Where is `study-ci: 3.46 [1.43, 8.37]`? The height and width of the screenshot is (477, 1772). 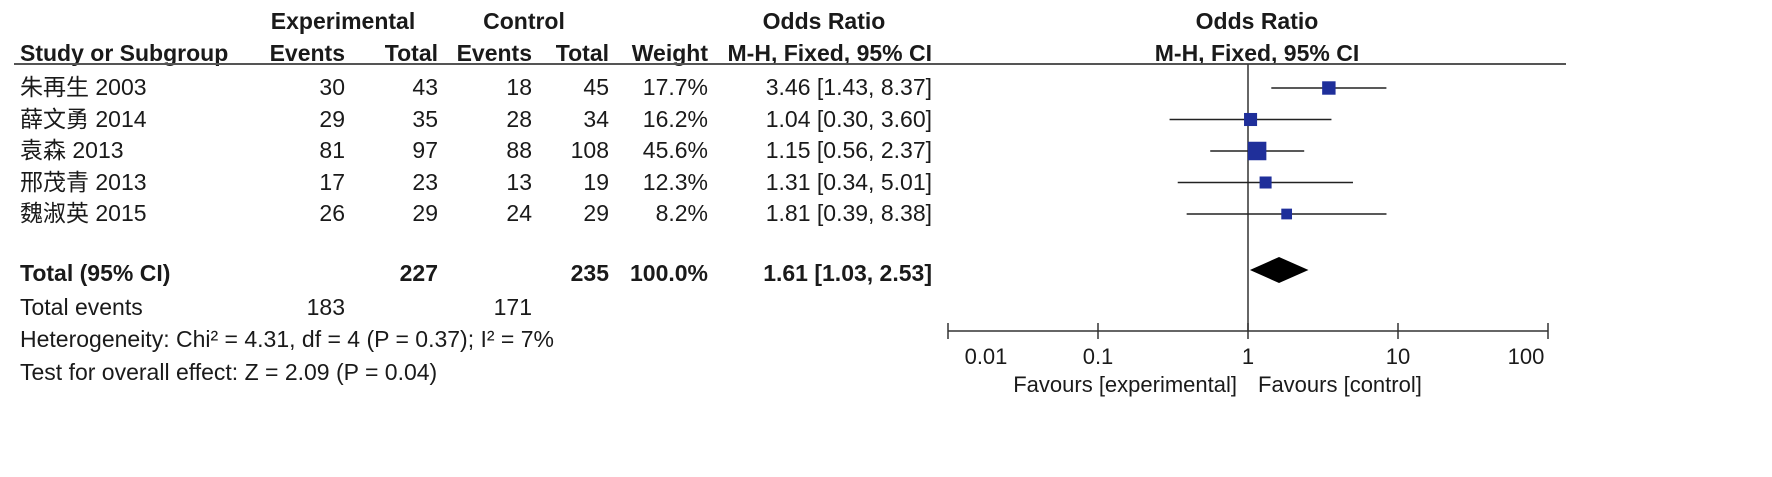 study-ci: 3.46 [1.43, 8.37] is located at coordinates (848, 87).